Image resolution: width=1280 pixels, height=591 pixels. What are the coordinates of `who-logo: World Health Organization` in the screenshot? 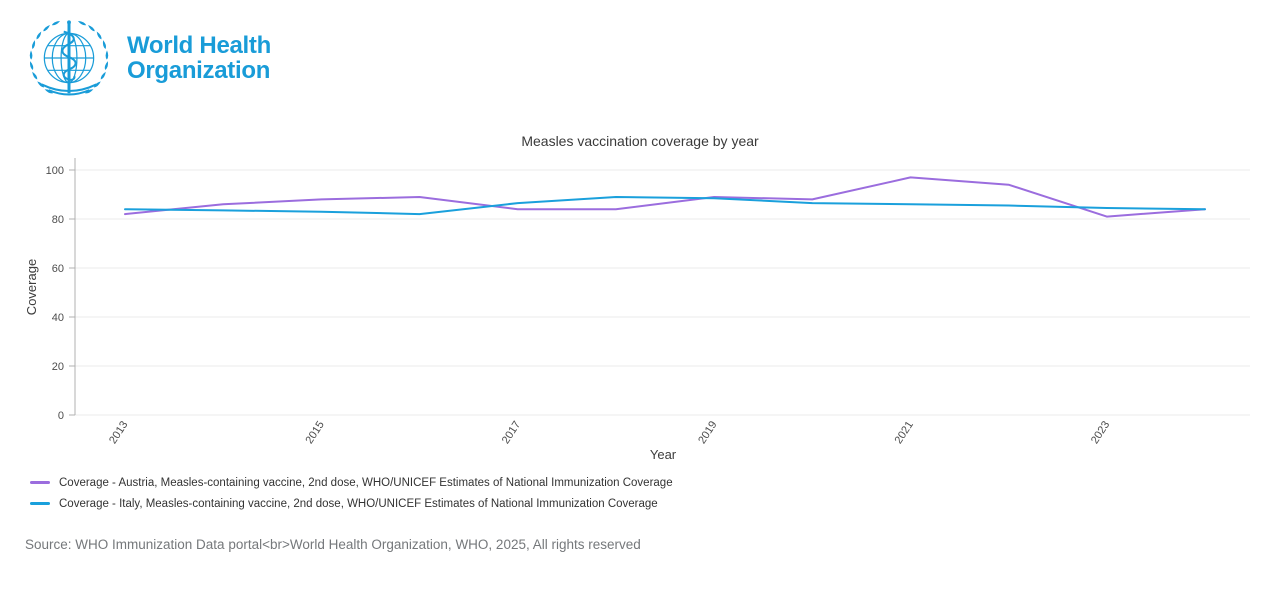 It's located at (148, 58).